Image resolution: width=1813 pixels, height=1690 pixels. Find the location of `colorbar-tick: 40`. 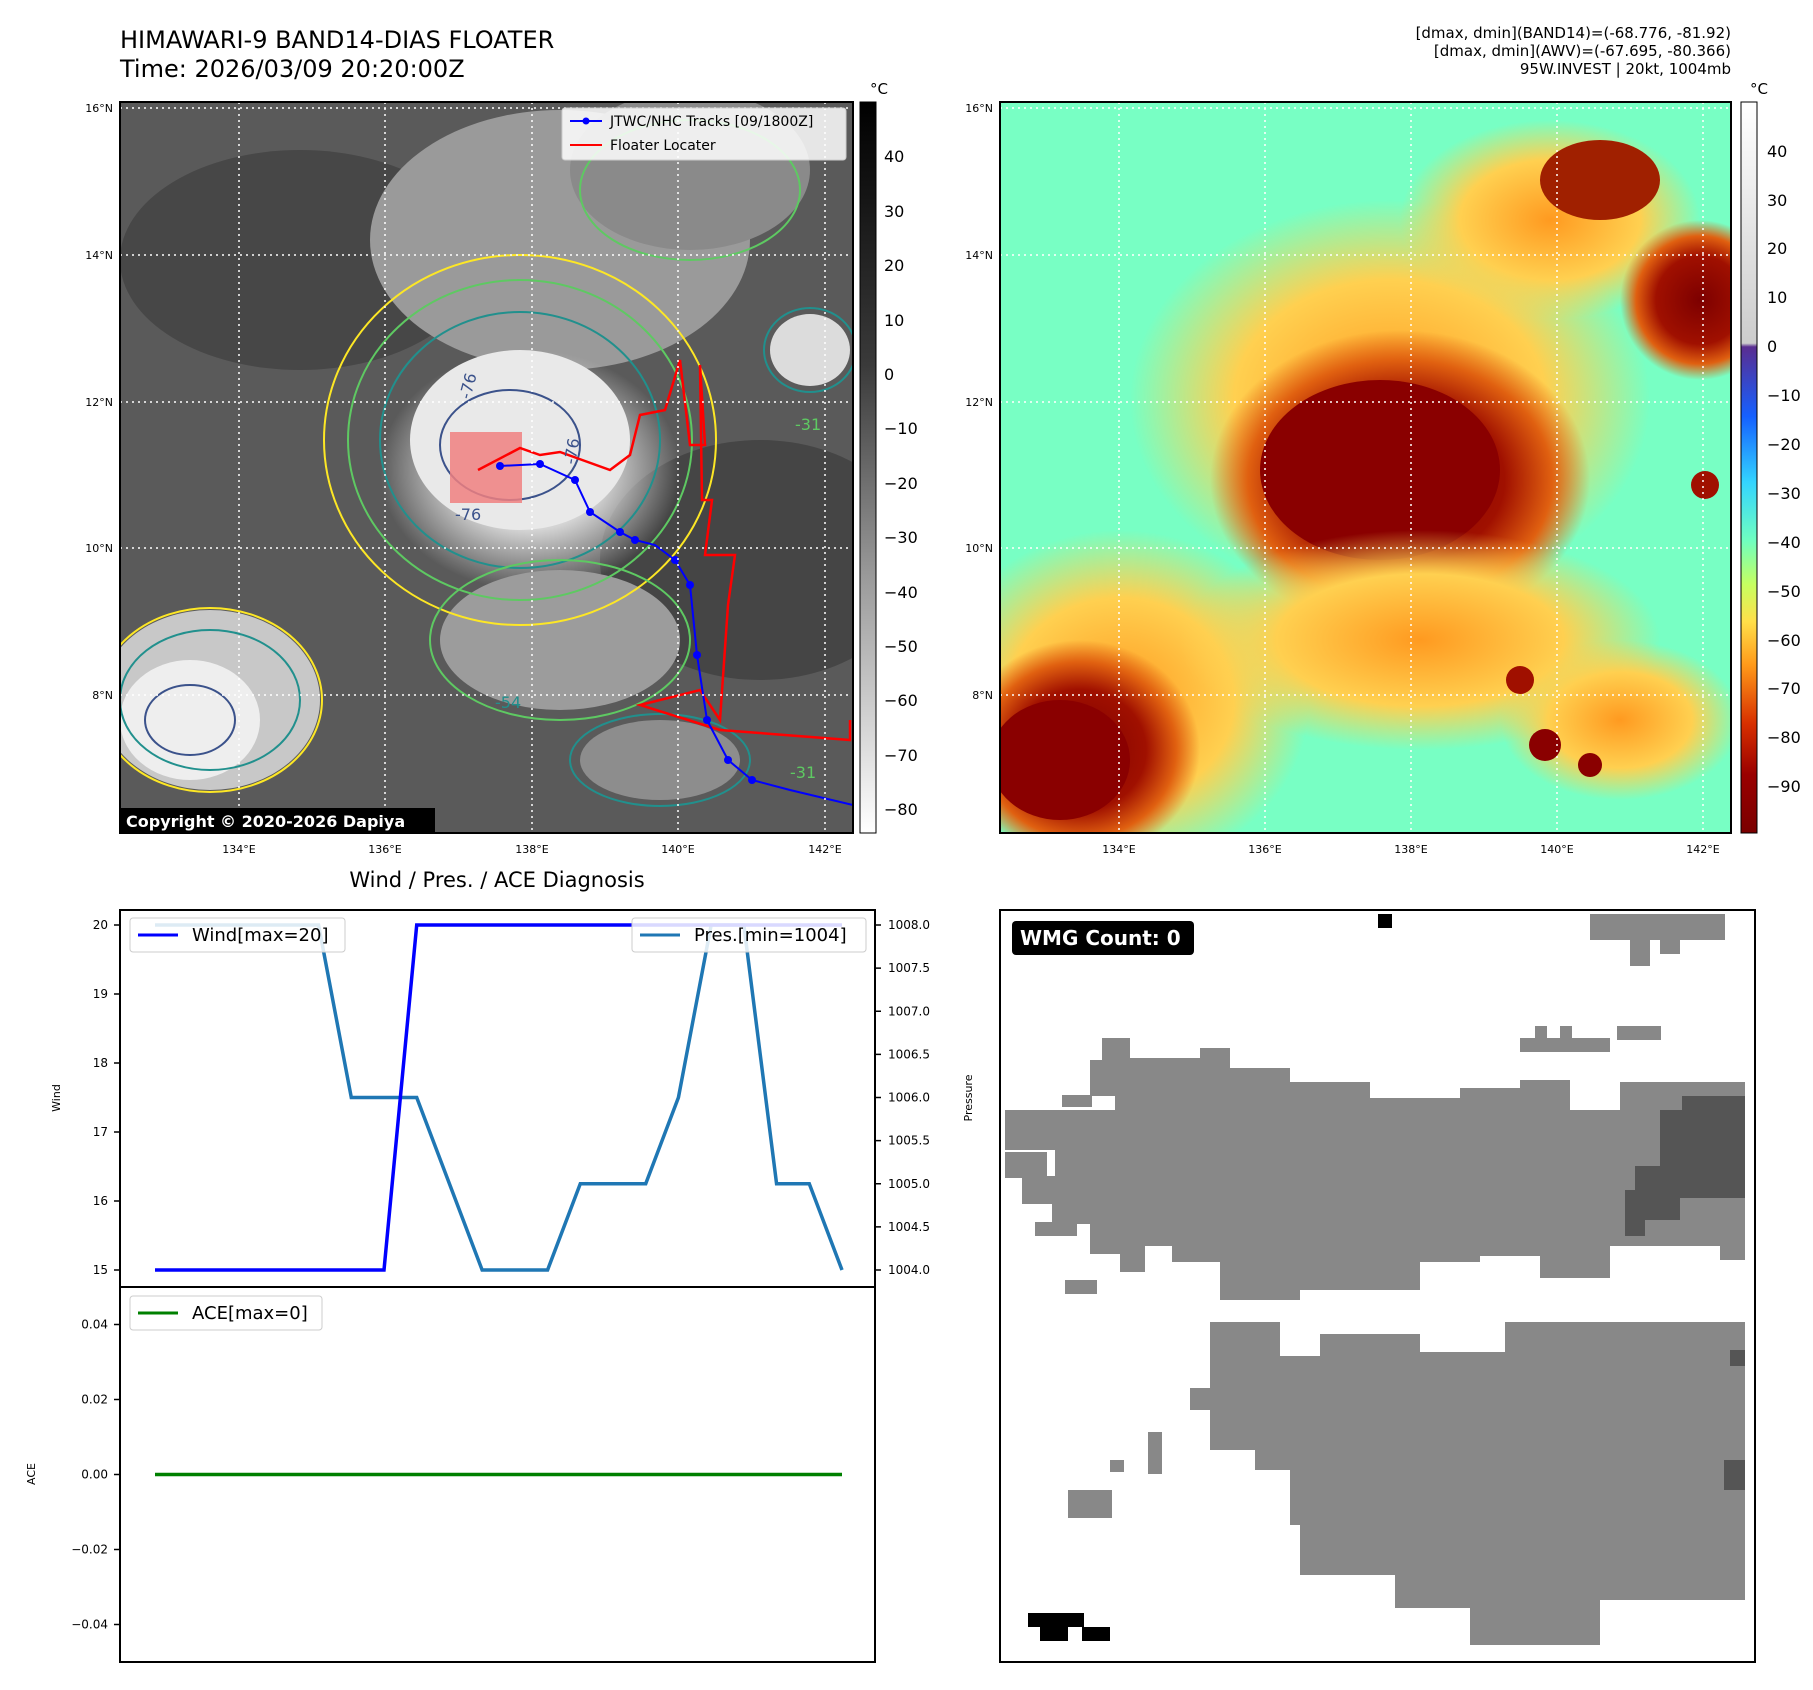

colorbar-tick: 40 is located at coordinates (894, 156).